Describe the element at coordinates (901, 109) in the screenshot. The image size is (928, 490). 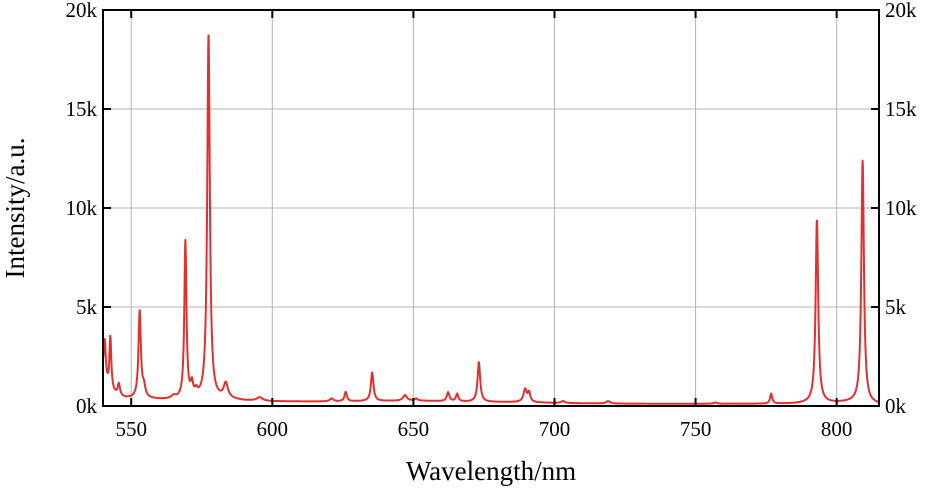
I see `y-tick-label-right: 15k` at that location.